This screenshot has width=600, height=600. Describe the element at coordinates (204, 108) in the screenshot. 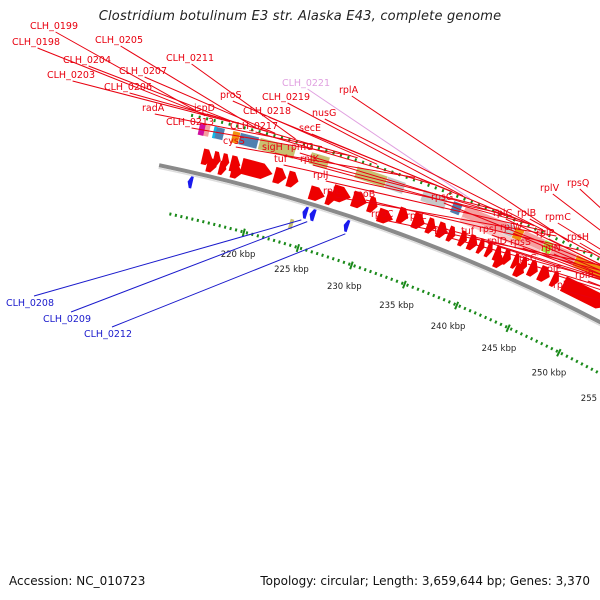

I see `gene-label-ispd: ispD` at that location.